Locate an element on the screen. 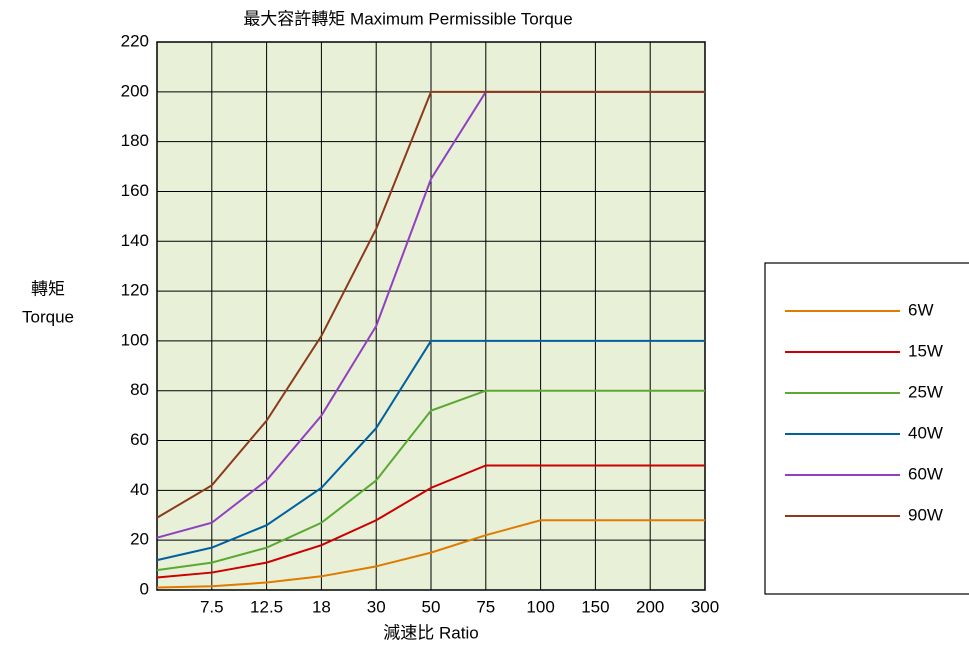 The width and height of the screenshot is (969, 653). legend-label: 6W is located at coordinates (921, 309).